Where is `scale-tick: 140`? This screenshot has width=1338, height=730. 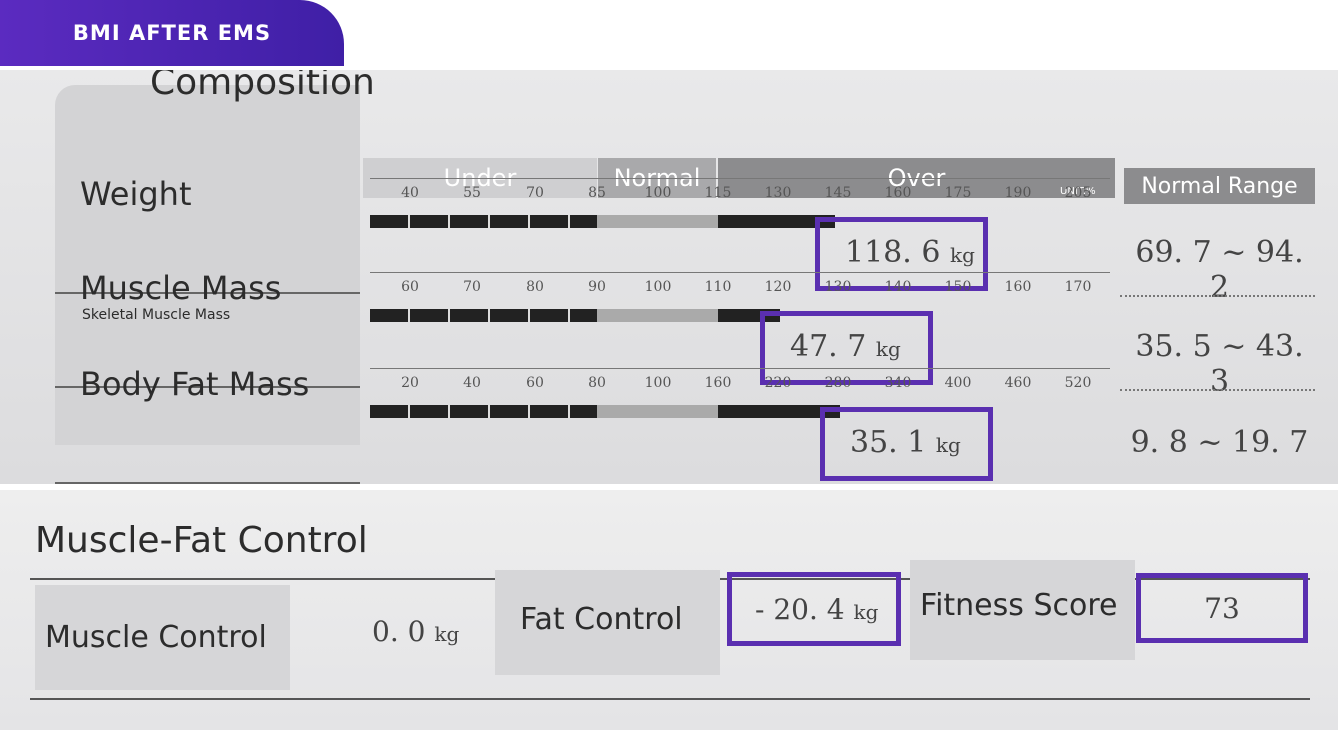 scale-tick: 140 is located at coordinates (898, 287).